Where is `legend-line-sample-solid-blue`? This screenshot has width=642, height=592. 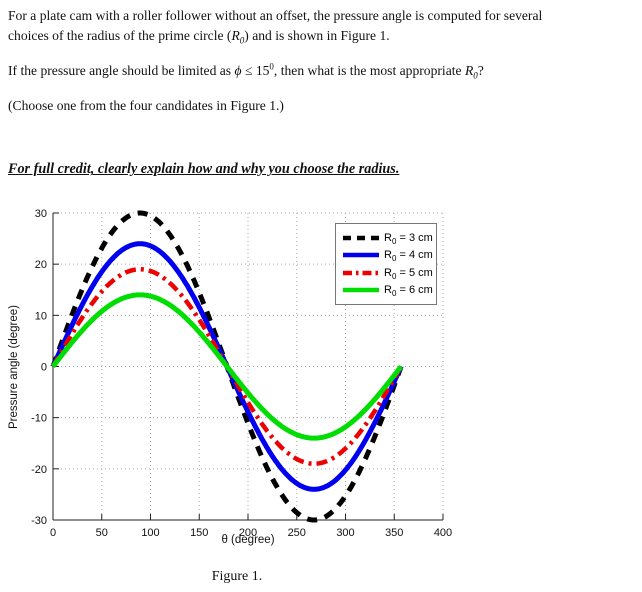
legend-line-sample-solid-blue is located at coordinates (361, 255).